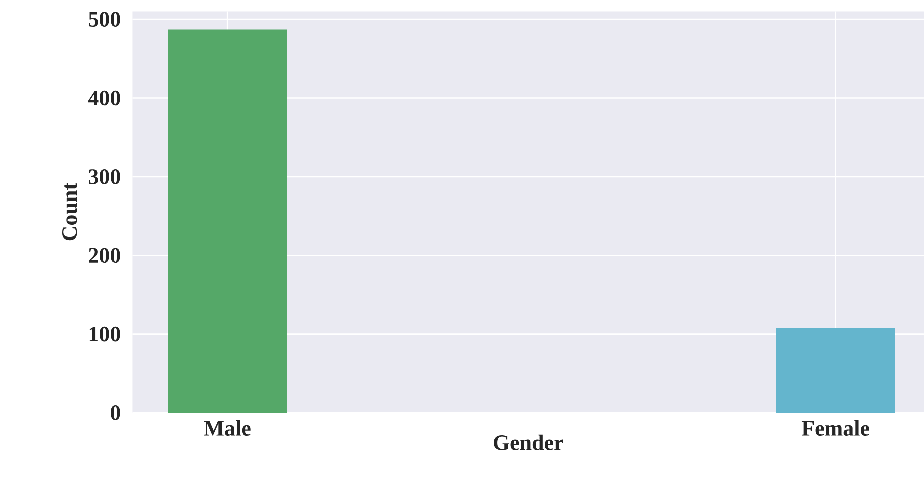  What do you see at coordinates (227, 428) in the screenshot?
I see `x-tick-label: Male` at bounding box center [227, 428].